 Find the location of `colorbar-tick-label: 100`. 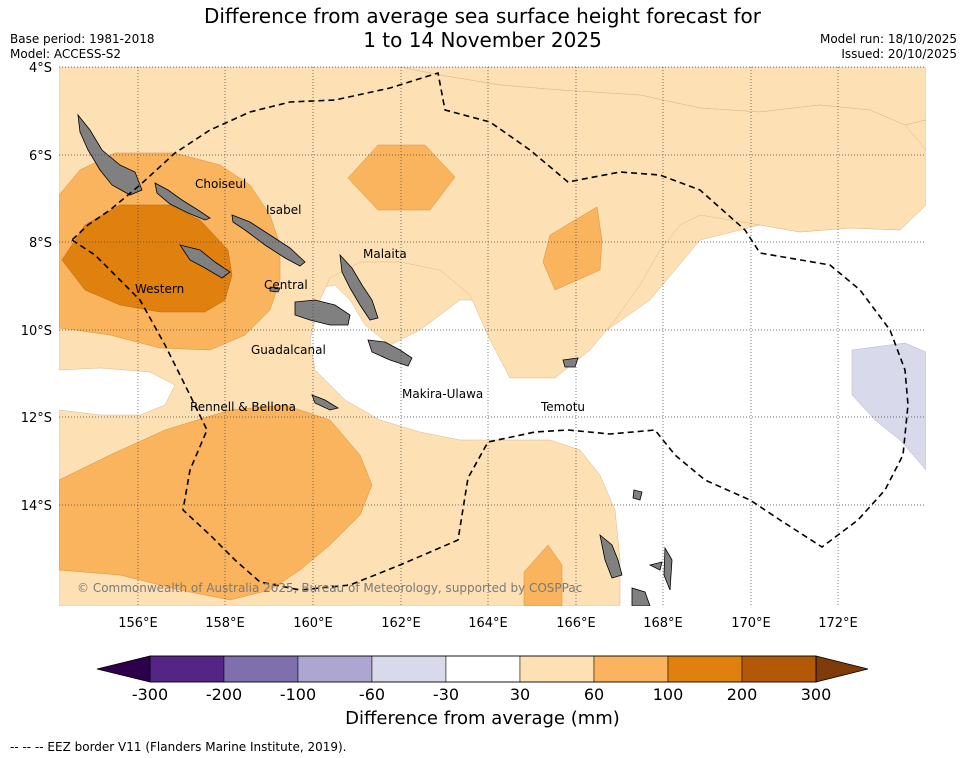

colorbar-tick-label: 100 is located at coordinates (668, 692).